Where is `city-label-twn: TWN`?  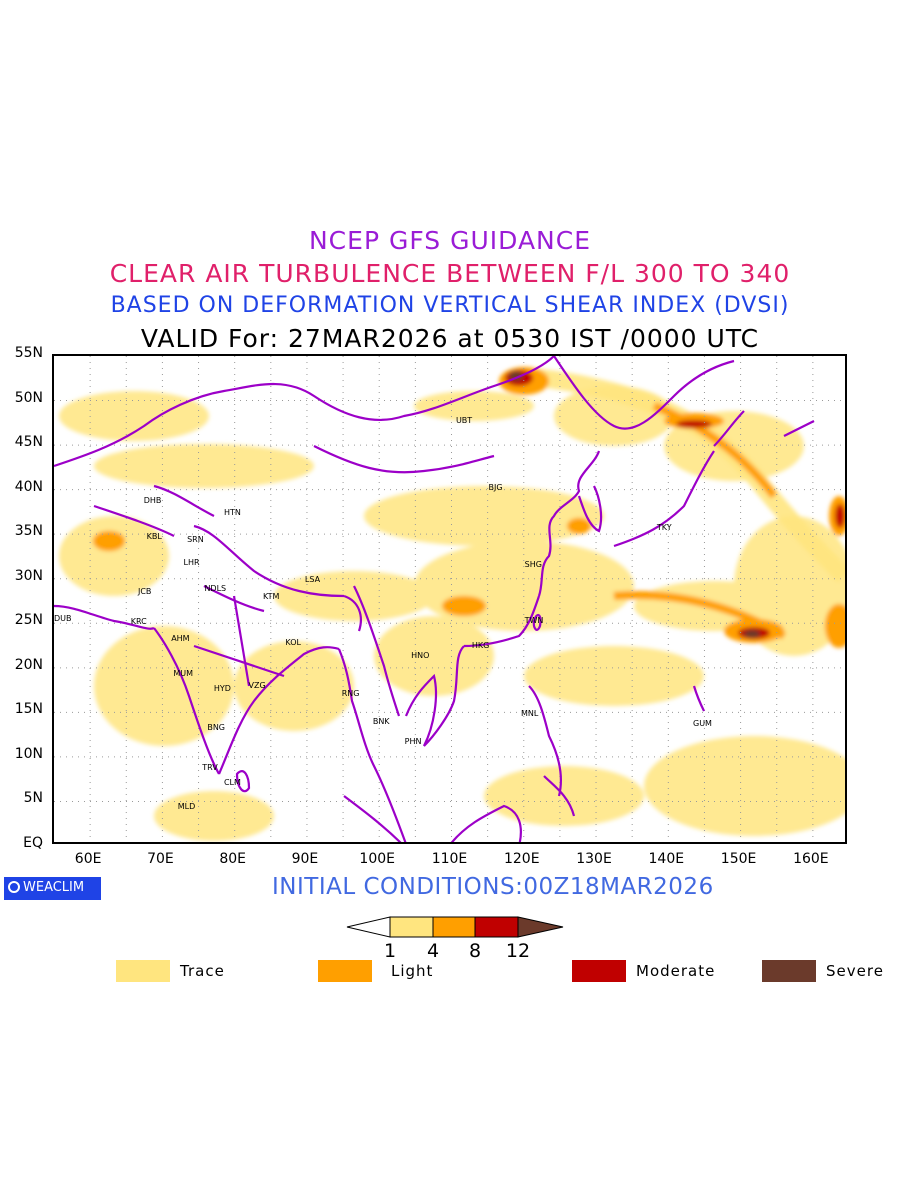 city-label-twn: TWN is located at coordinates (534, 621).